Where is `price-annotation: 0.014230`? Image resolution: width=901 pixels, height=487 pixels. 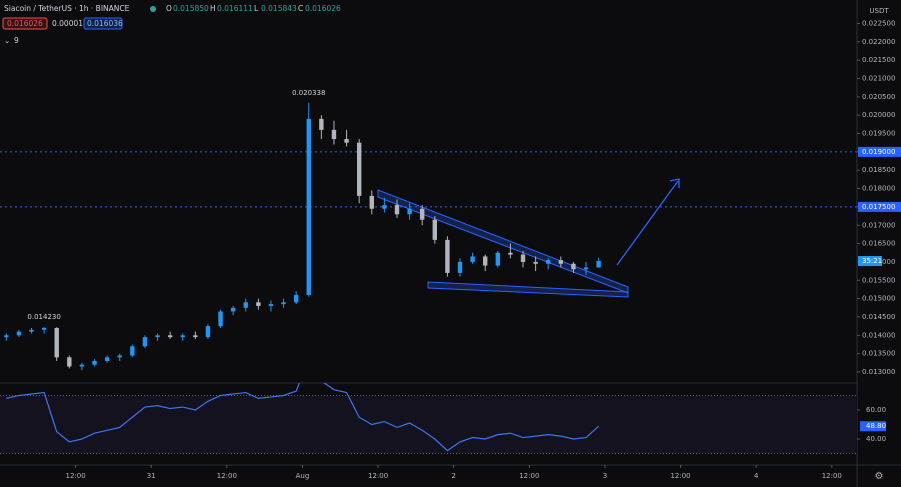 price-annotation: 0.014230 is located at coordinates (43, 317).